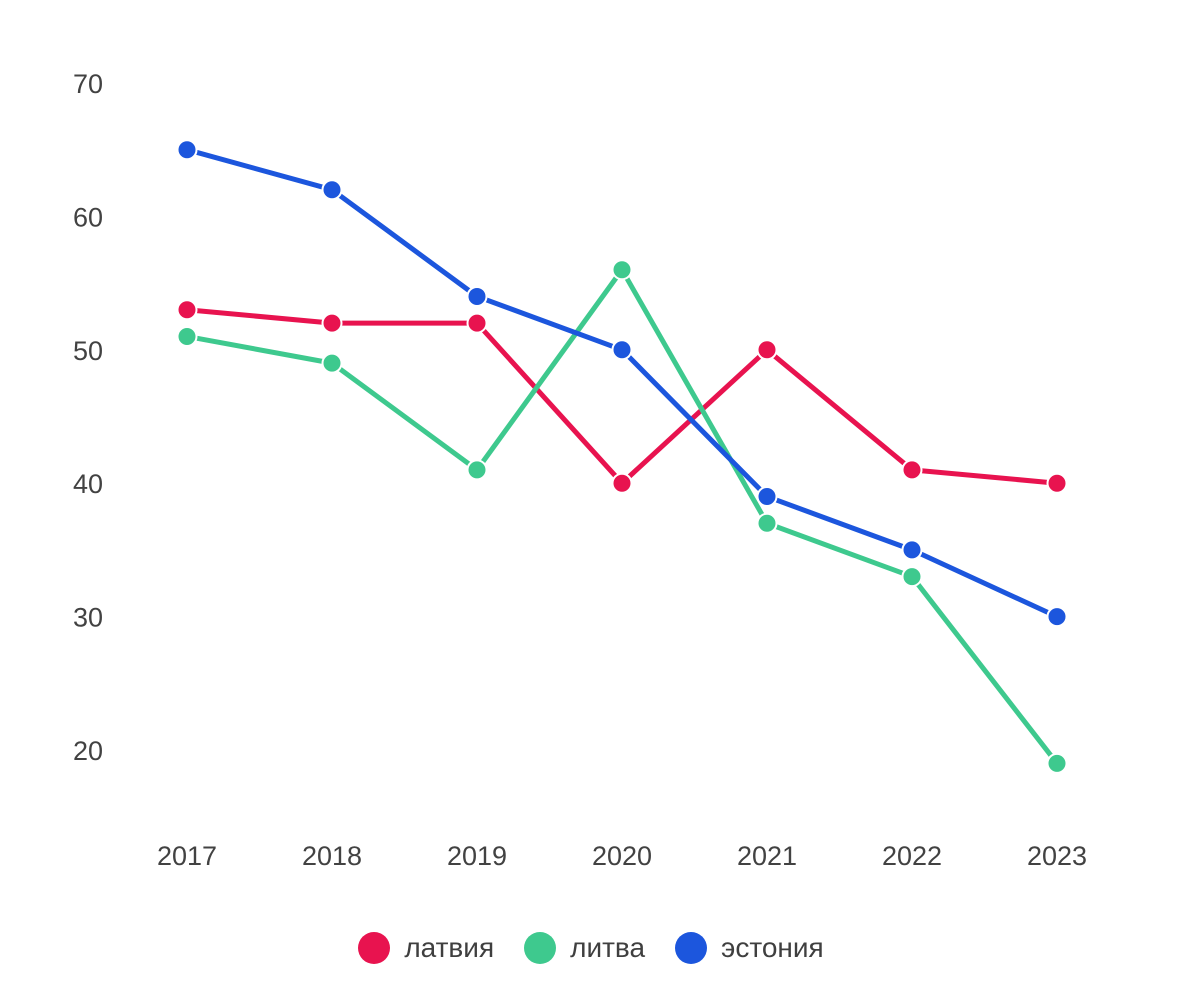 The image size is (1182, 999). I want to click on legend: латвия литва эстония, so click(591, 948).